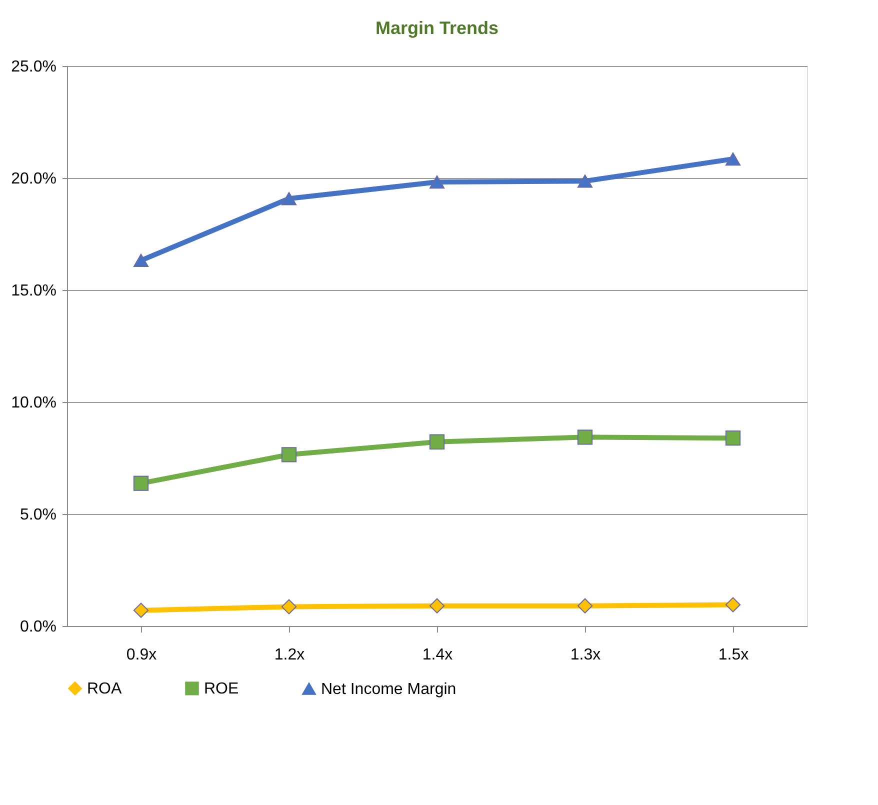 This screenshot has width=878, height=805. What do you see at coordinates (437, 28) in the screenshot?
I see `chart-title: Margin Trends` at bounding box center [437, 28].